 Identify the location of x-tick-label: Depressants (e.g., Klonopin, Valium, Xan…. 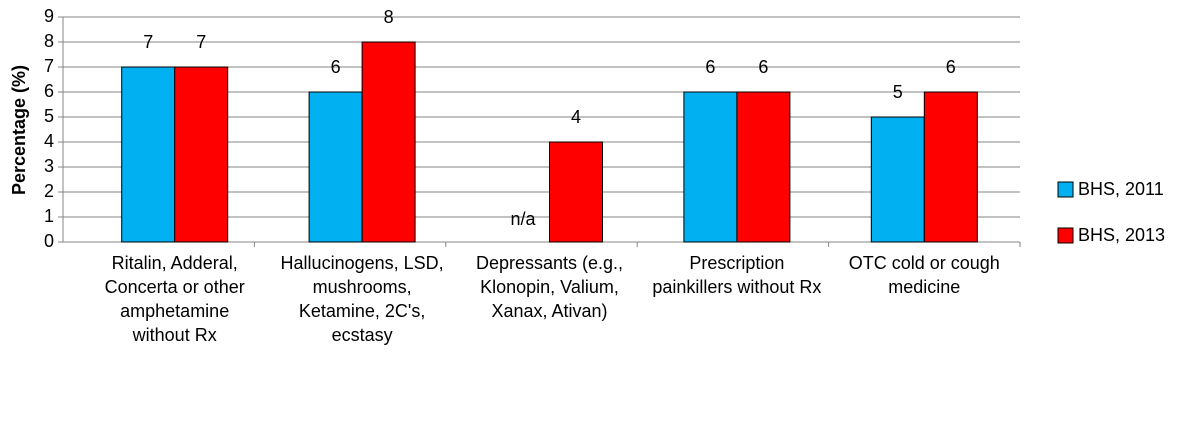
(549, 287).